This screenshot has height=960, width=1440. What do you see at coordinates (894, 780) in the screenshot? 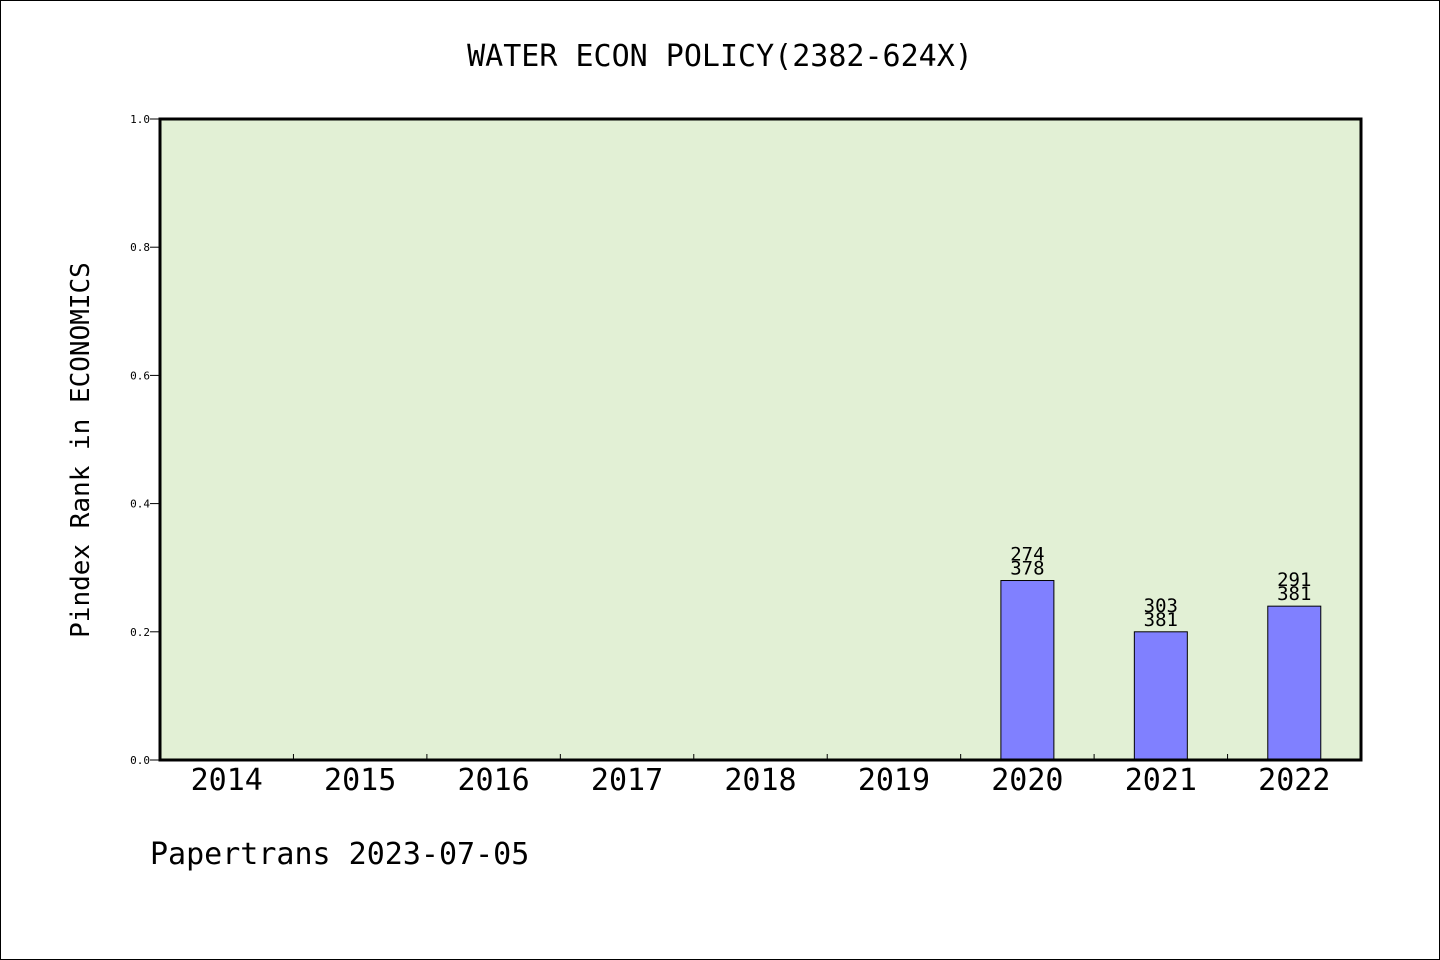
I see `x-tick-label: 2019` at bounding box center [894, 780].